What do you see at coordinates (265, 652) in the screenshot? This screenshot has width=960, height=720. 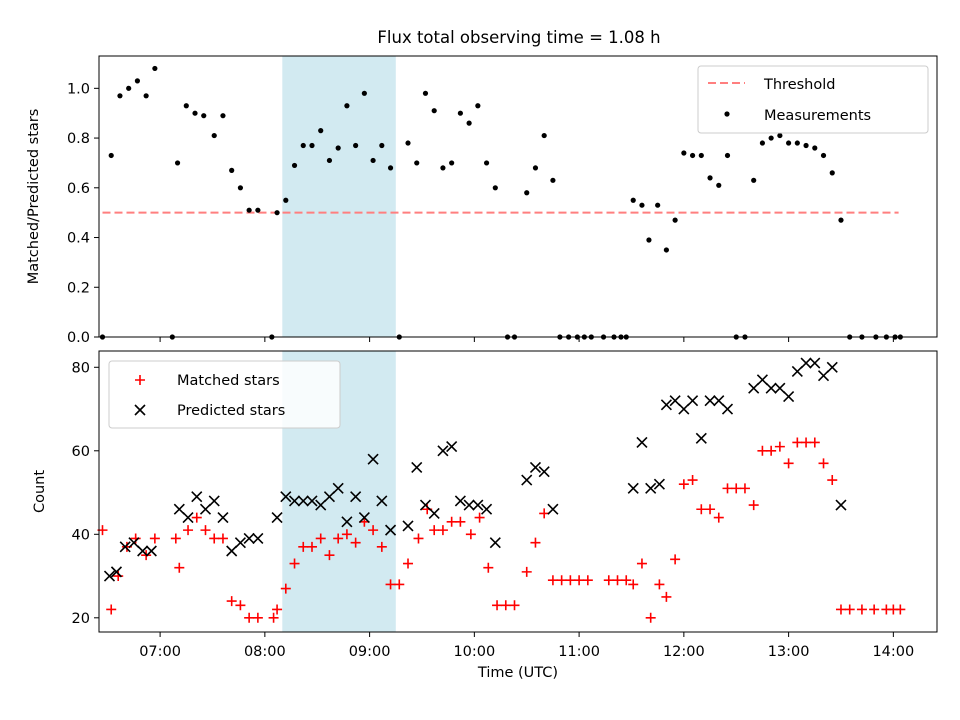 I see `x-tick-label: 08:00` at bounding box center [265, 652].